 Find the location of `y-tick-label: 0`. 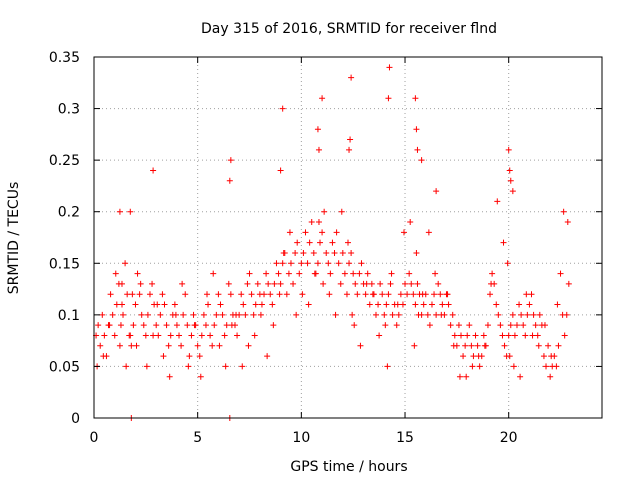

y-tick-label: 0 is located at coordinates (75, 419).